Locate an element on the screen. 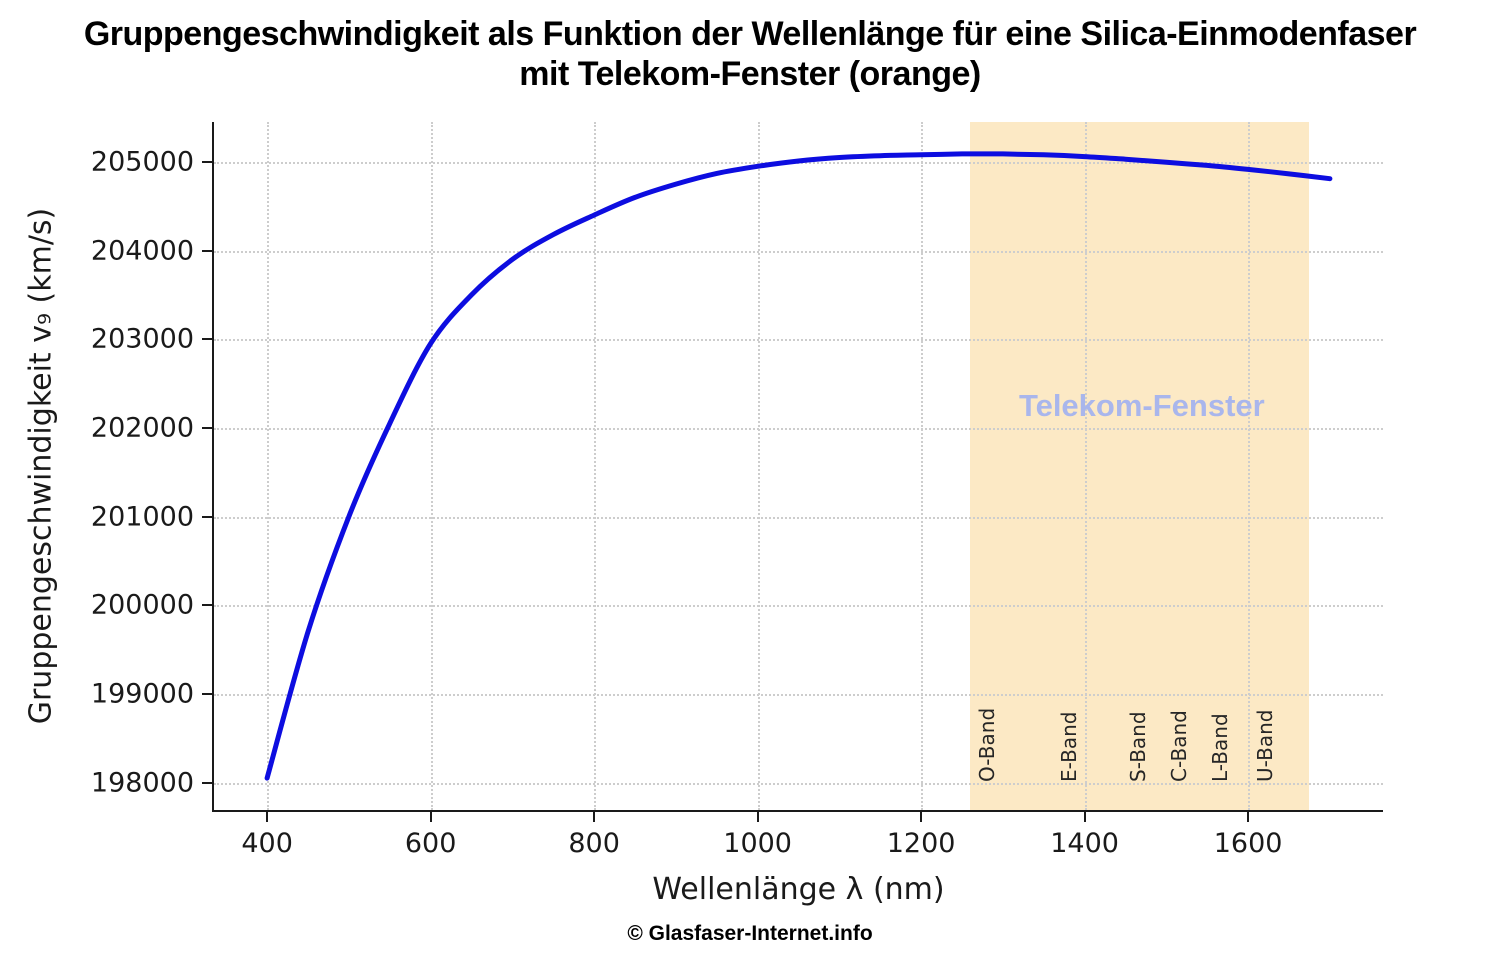 The image size is (1500, 967). x-tick-label: 600 is located at coordinates (430, 843).